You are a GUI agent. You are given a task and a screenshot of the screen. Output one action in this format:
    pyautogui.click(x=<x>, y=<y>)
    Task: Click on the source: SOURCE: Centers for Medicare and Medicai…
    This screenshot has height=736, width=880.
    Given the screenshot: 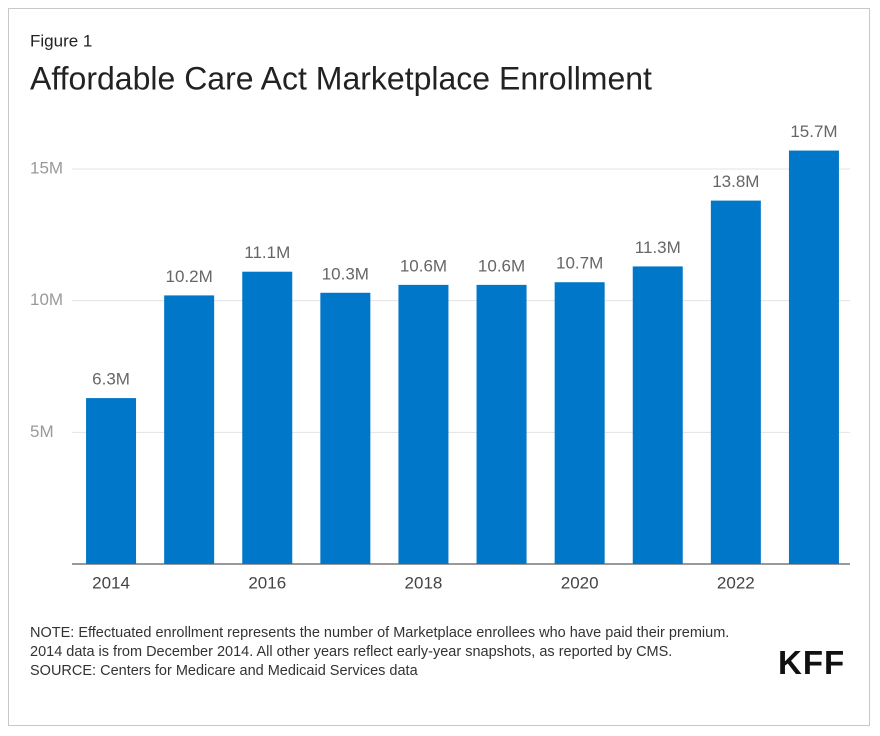 What is the action you would take?
    pyautogui.click(x=224, y=671)
    